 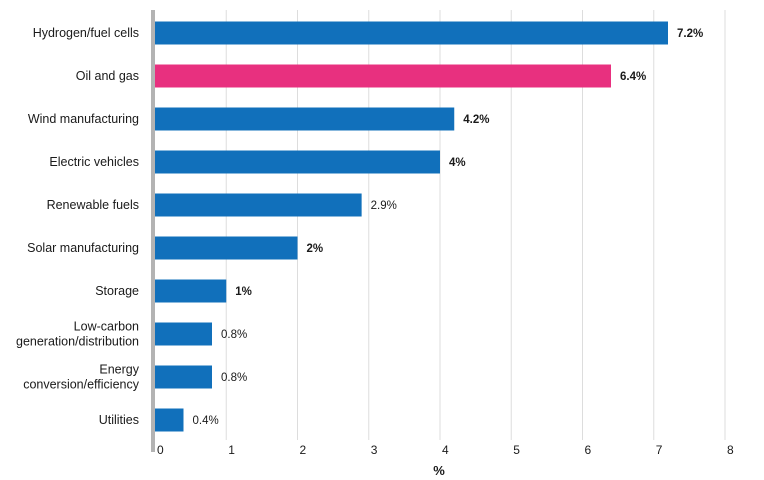 I want to click on category-label-line: Solar manufacturing, so click(x=83, y=248).